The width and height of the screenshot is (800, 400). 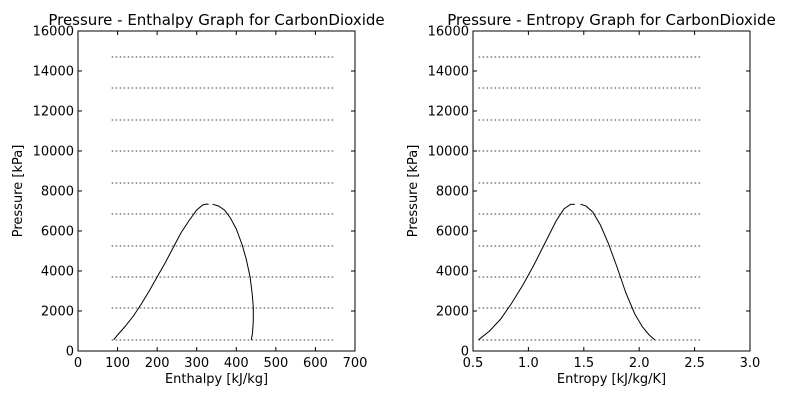 I want to click on x-tick-label: 700, so click(x=355, y=363).